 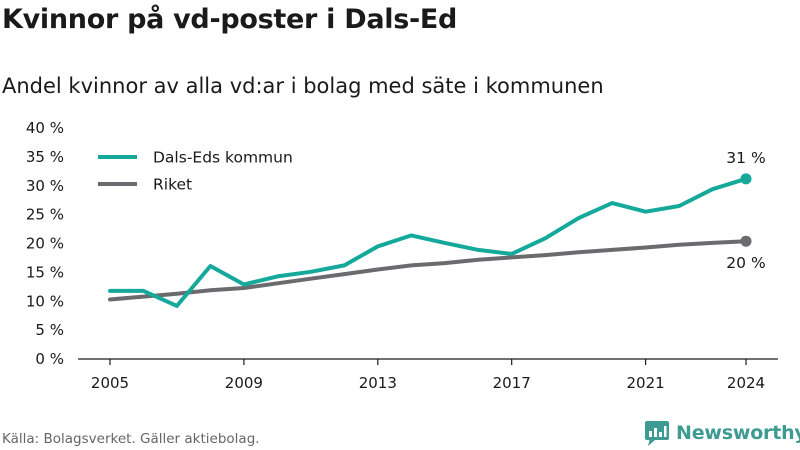 I want to click on y-tick-label: 40 %, so click(x=45, y=128).